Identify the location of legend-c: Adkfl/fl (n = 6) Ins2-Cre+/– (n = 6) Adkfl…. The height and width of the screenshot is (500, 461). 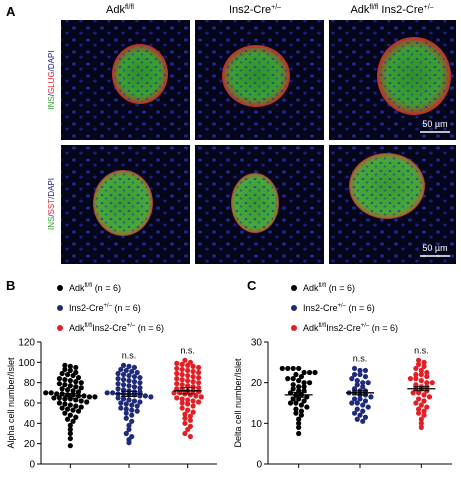
(344, 308).